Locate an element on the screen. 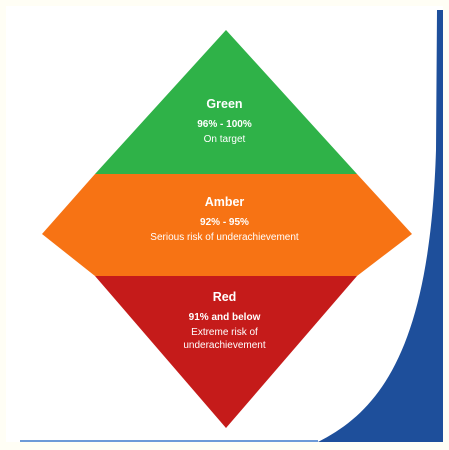 This screenshot has width=449, height=450. green-tier-range: 96% - 100% is located at coordinates (224, 124).